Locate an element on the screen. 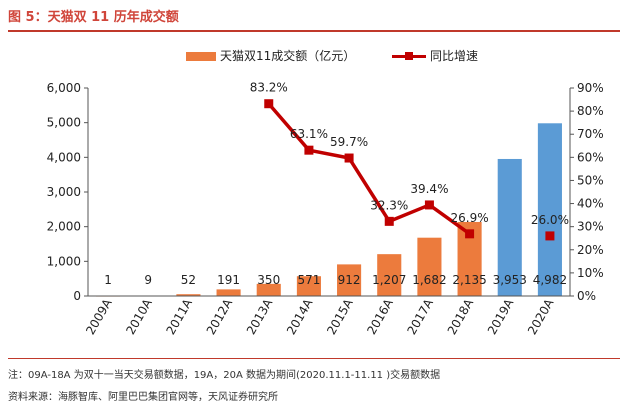 The width and height of the screenshot is (628, 410). x-tick-label: 2012A is located at coordinates (220, 316).